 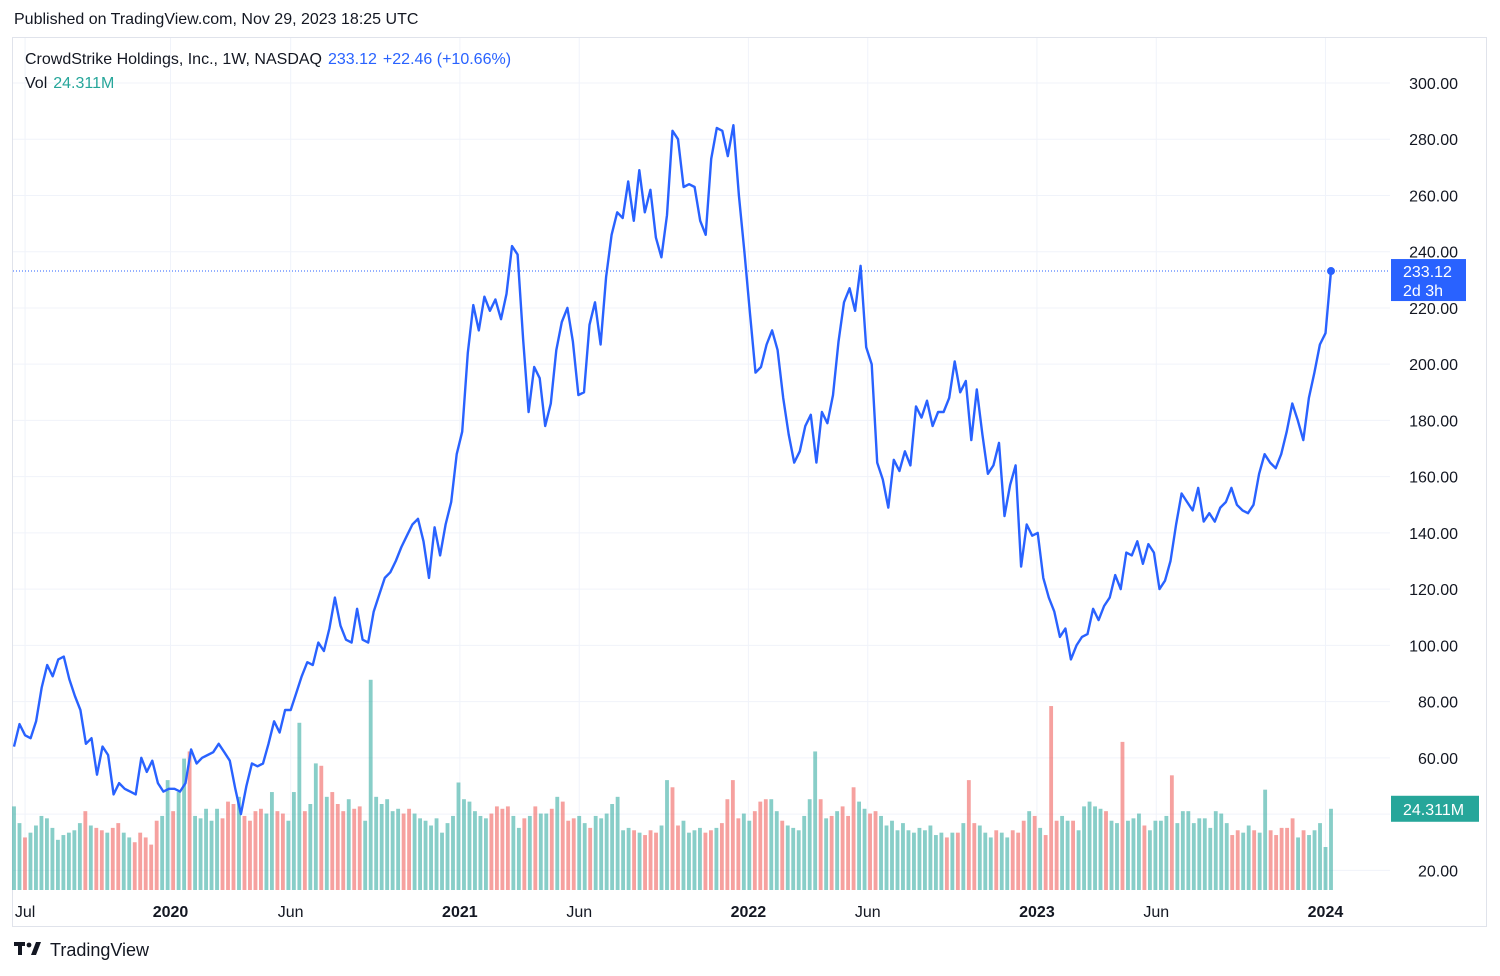 What do you see at coordinates (1433, 84) in the screenshot?
I see `y-tick-label: 300.00` at bounding box center [1433, 84].